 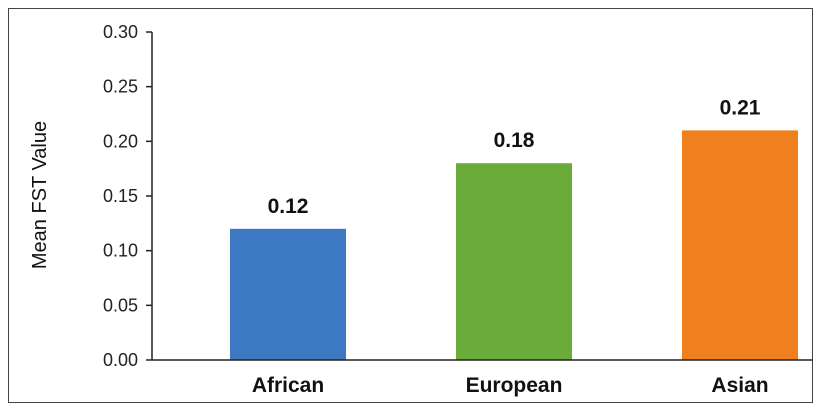 What do you see at coordinates (514, 140) in the screenshot?
I see `value-label-european: 0.18` at bounding box center [514, 140].